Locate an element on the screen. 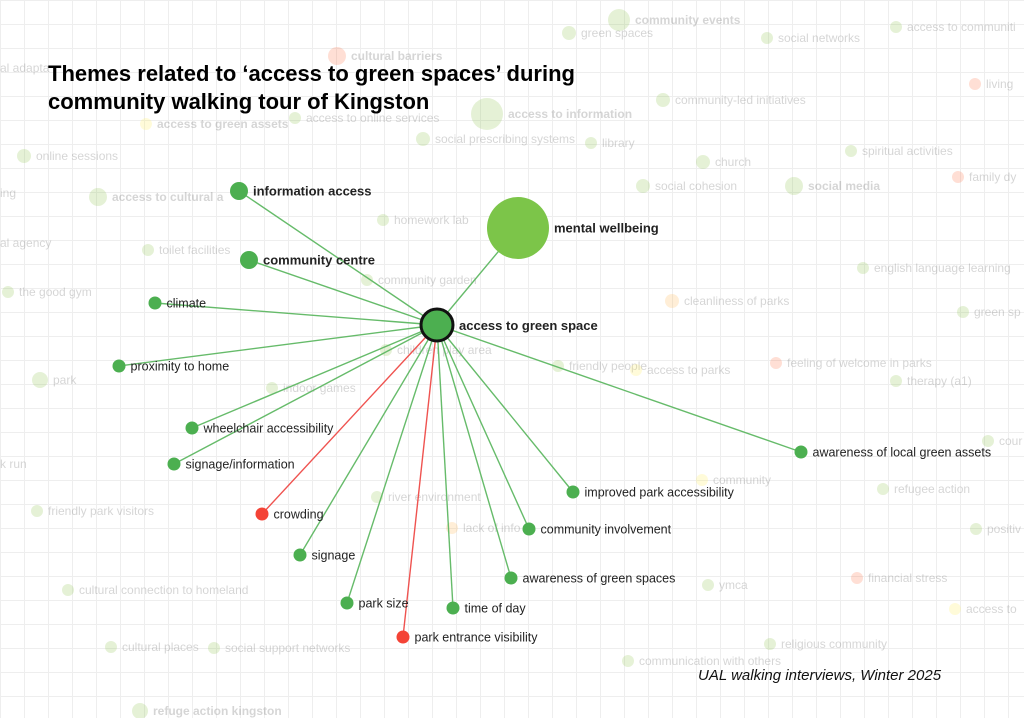 This screenshot has width=1024, height=718. node-circle-mental-wellbeing is located at coordinates (518, 228).